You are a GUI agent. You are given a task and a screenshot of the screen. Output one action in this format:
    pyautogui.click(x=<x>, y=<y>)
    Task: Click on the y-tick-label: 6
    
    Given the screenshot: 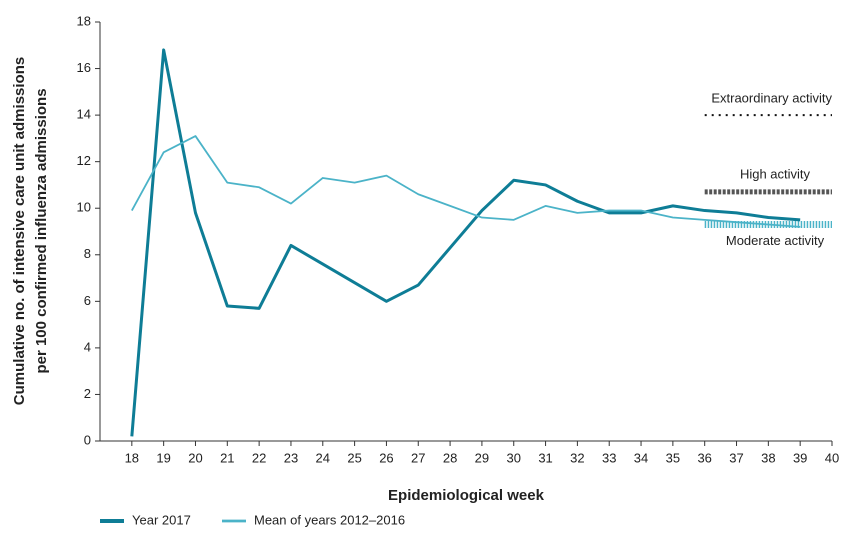 What is the action you would take?
    pyautogui.click(x=87, y=300)
    